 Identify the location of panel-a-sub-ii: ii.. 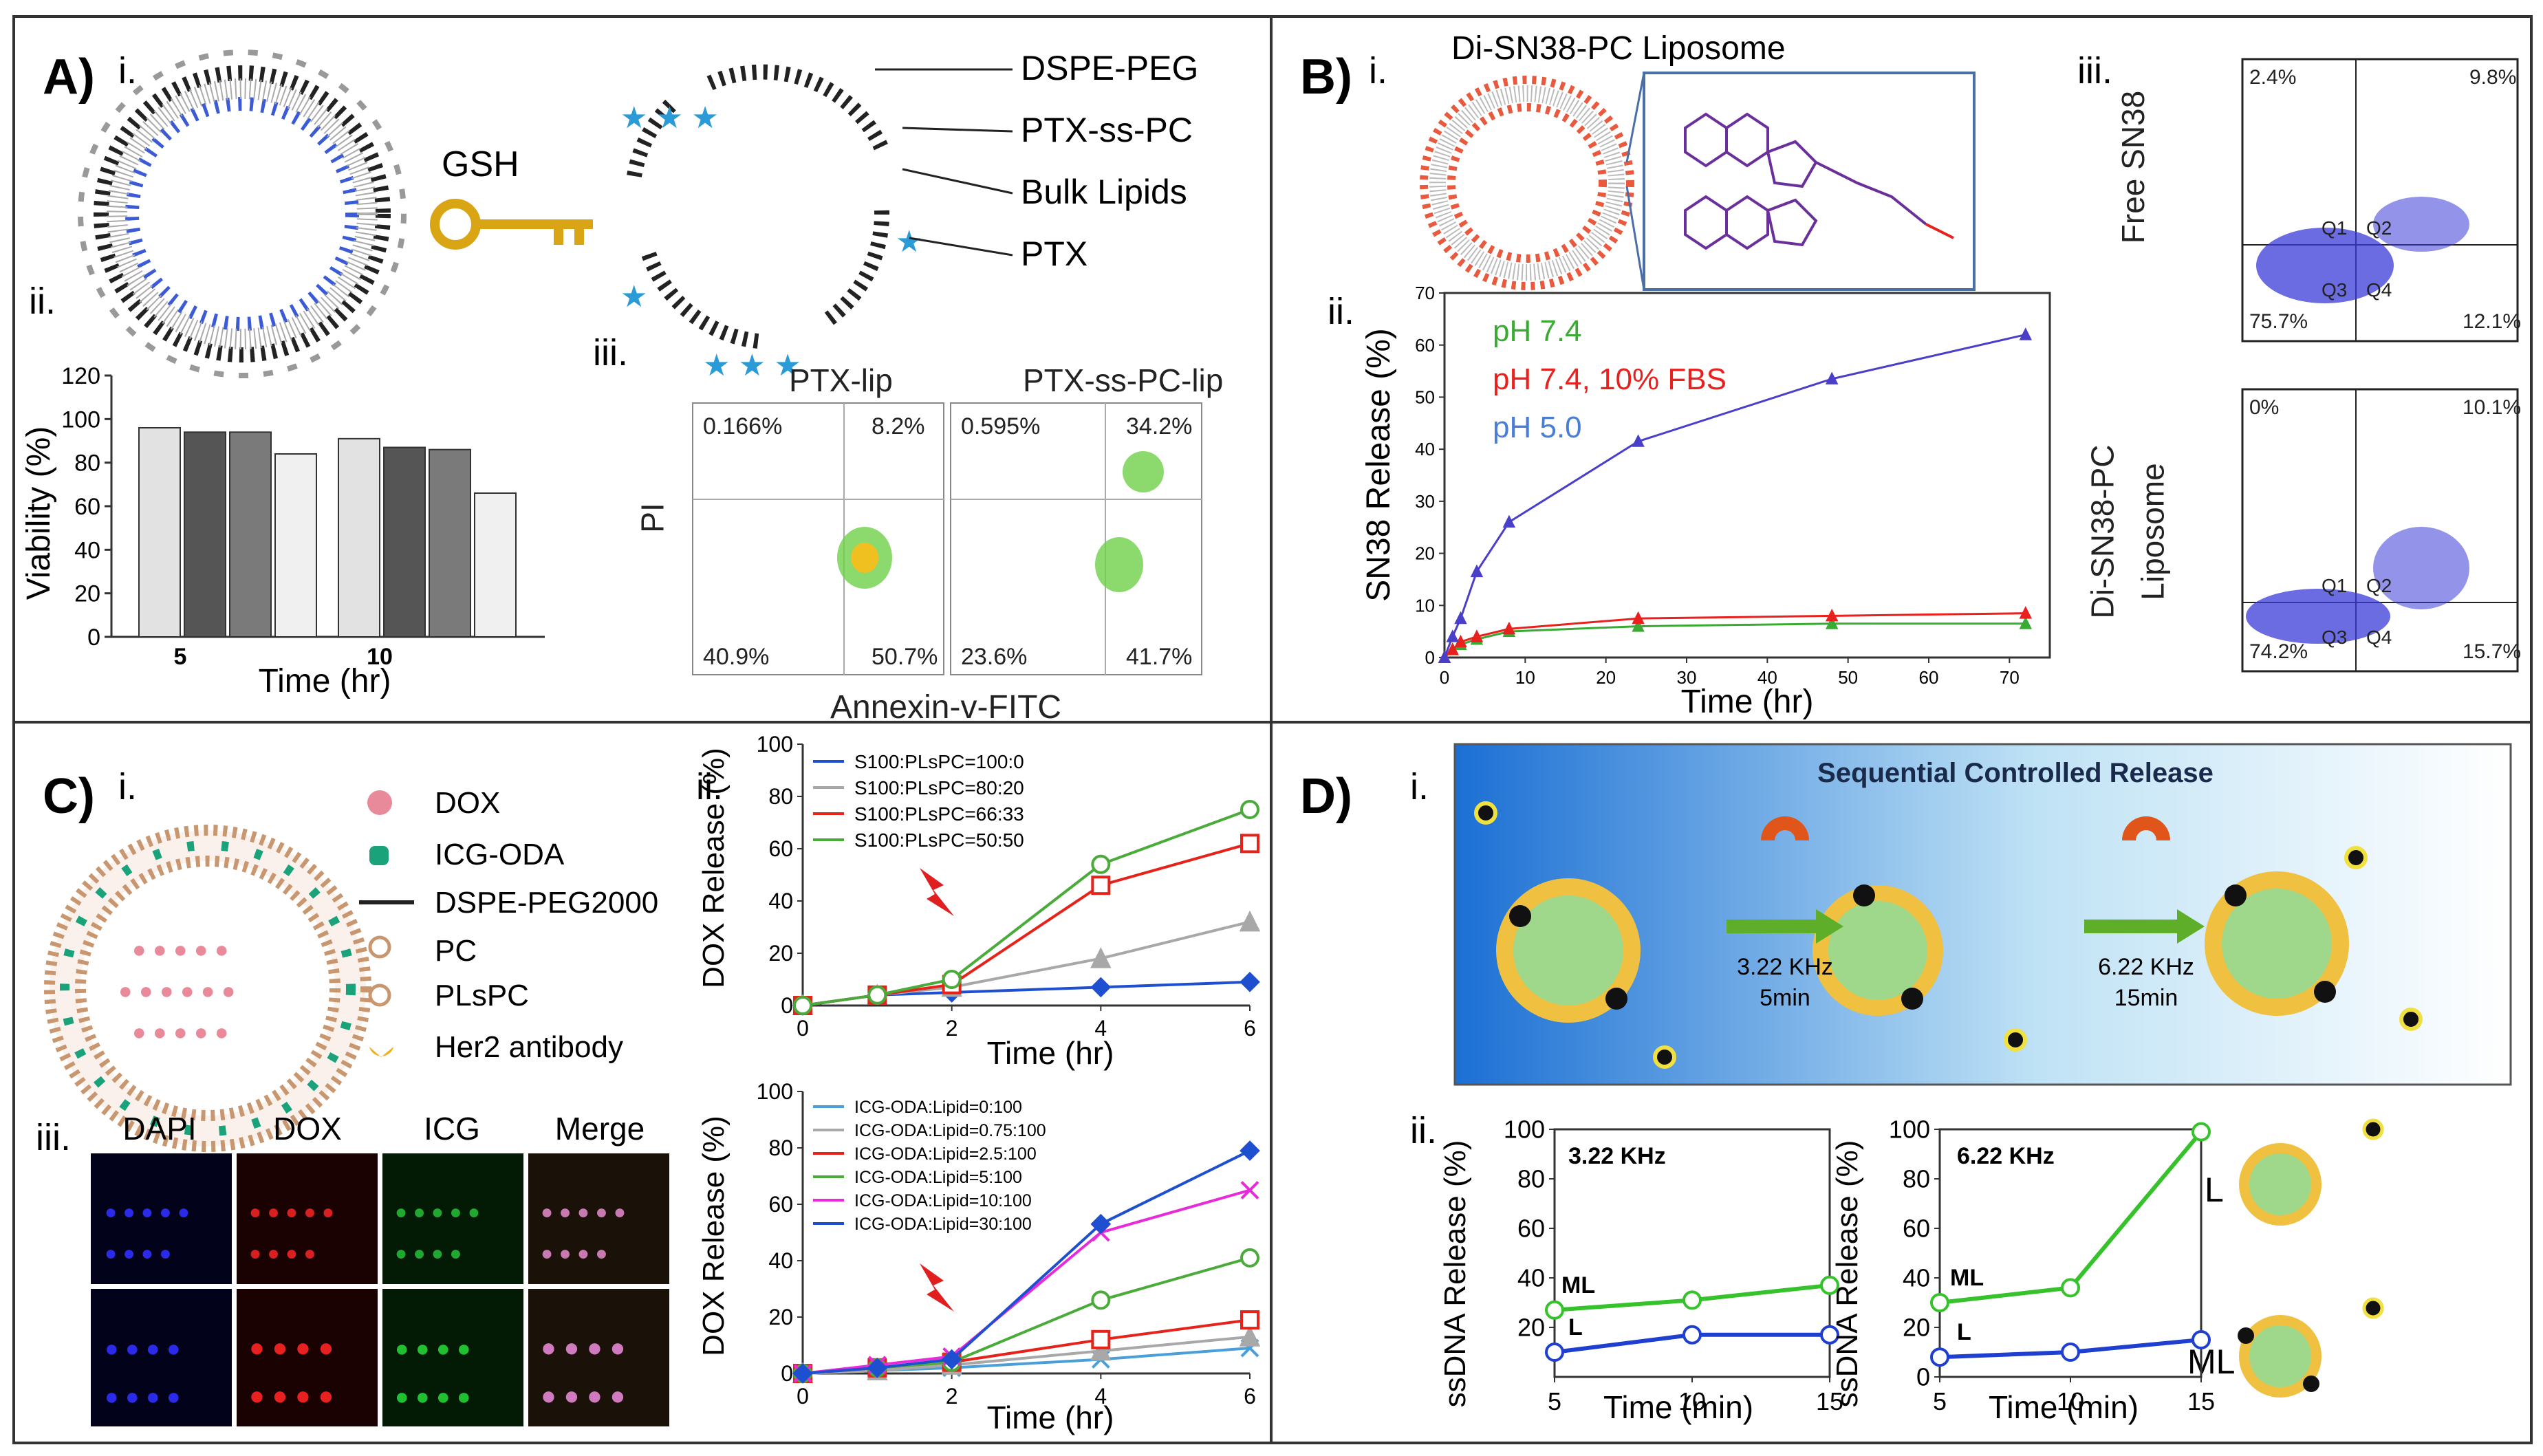
(42, 301).